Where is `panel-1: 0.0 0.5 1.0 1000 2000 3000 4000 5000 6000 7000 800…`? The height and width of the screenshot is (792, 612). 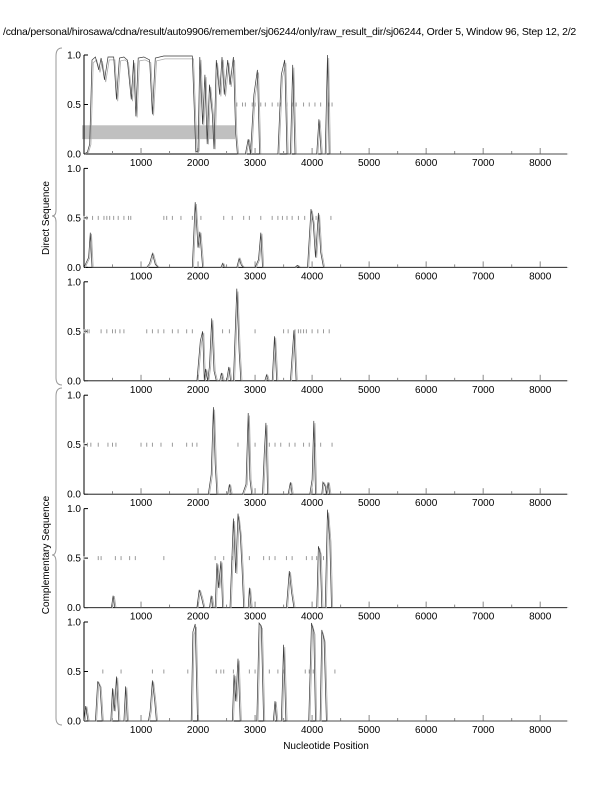 panel-1: 0.0 0.5 1.0 1000 2000 3000 4000 5000 6000 7000 800… is located at coordinates (318, 110).